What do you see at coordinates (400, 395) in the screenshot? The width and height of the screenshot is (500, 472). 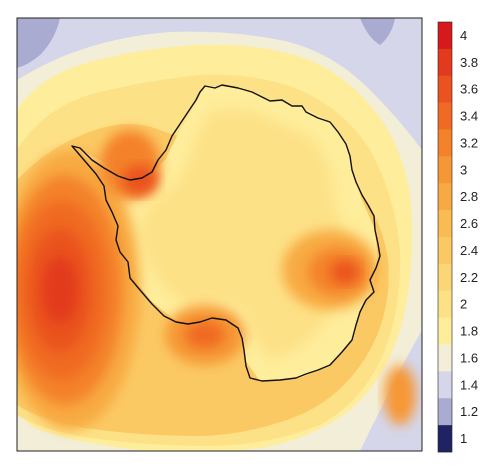 I see `contour-bottom-right-orange` at bounding box center [400, 395].